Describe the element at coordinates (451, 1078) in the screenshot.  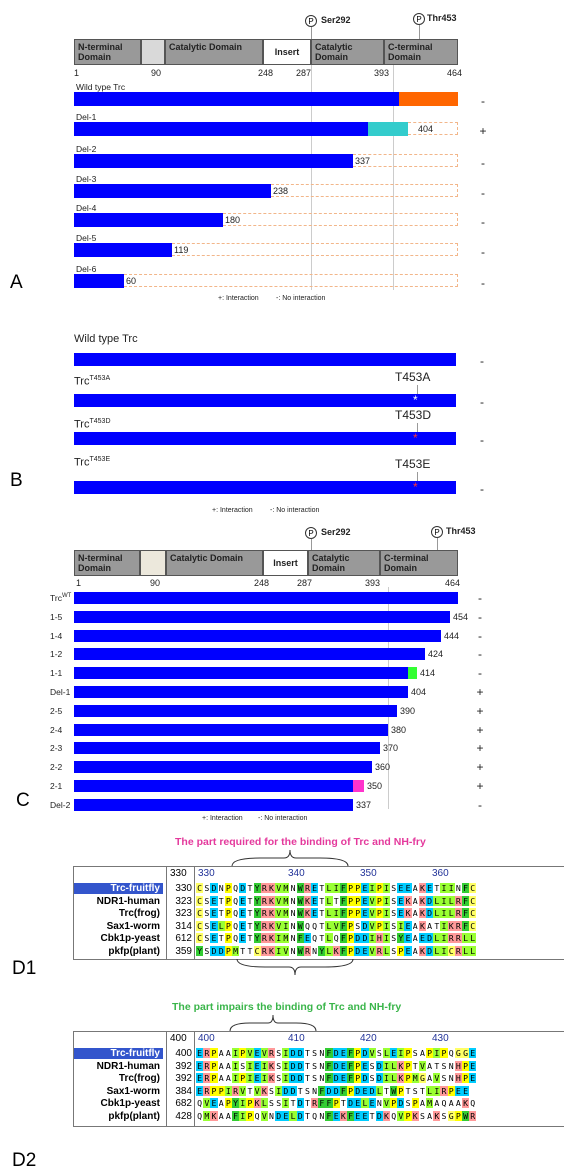
I see `d2-residue: N` at that location.